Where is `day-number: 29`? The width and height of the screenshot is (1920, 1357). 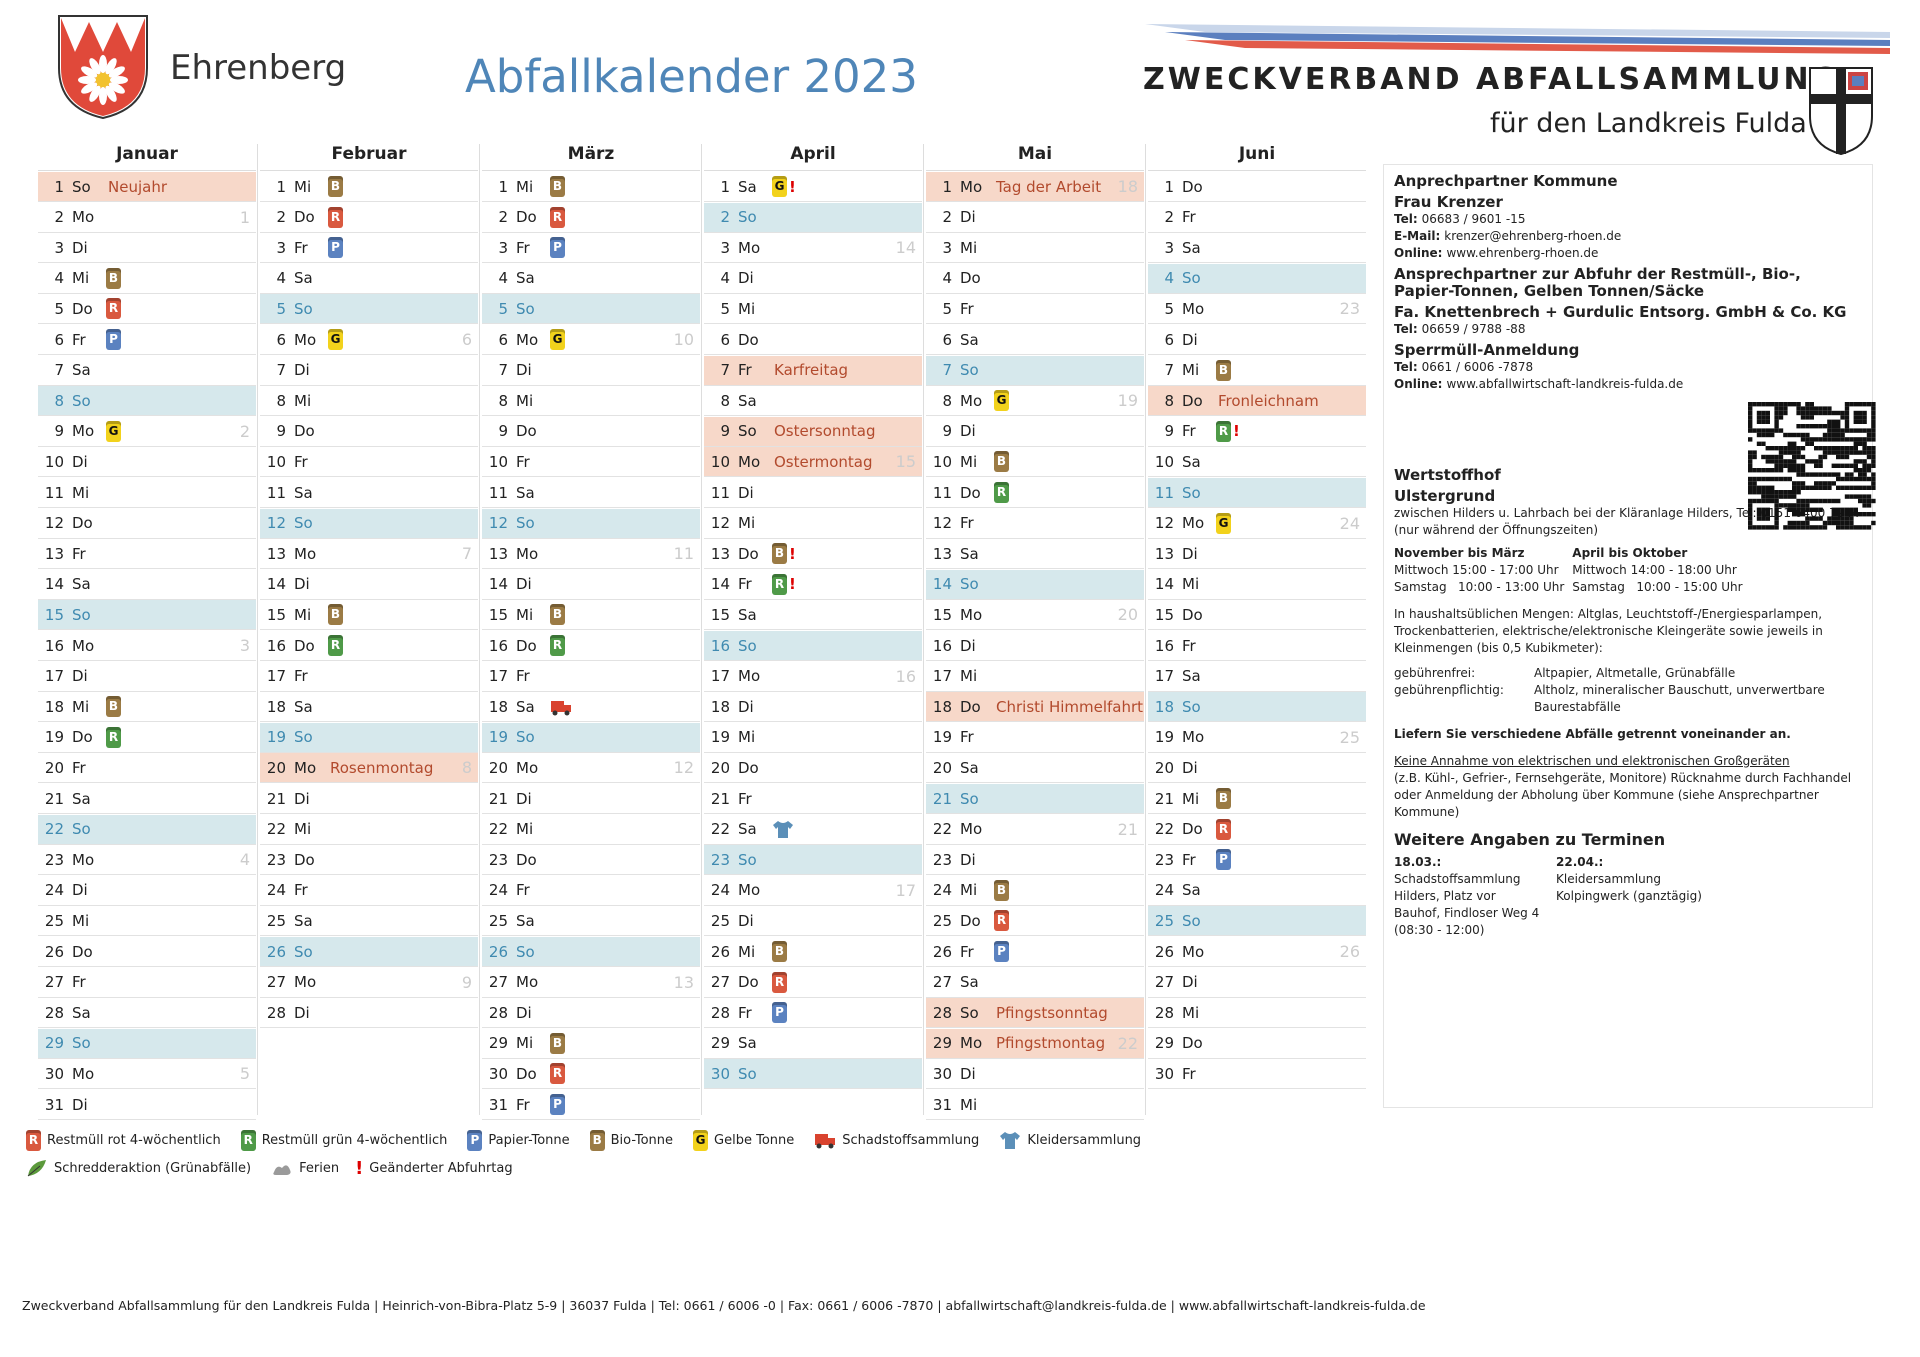 day-number: 29 is located at coordinates (720, 1043).